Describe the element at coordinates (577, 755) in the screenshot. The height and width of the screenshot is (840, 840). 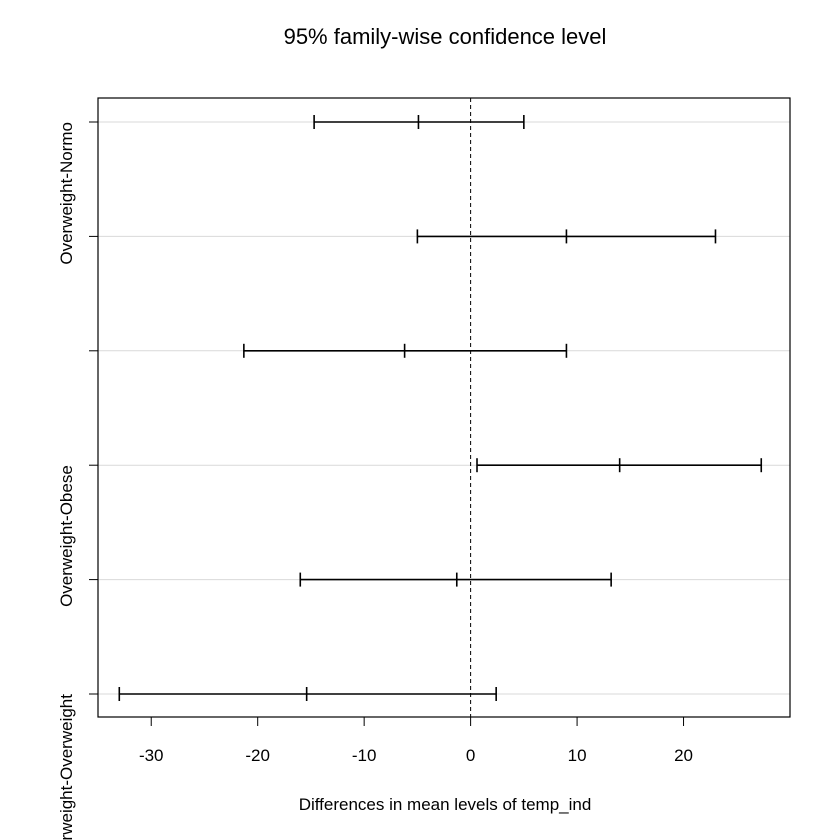
I see `x-tick-label: 10` at that location.